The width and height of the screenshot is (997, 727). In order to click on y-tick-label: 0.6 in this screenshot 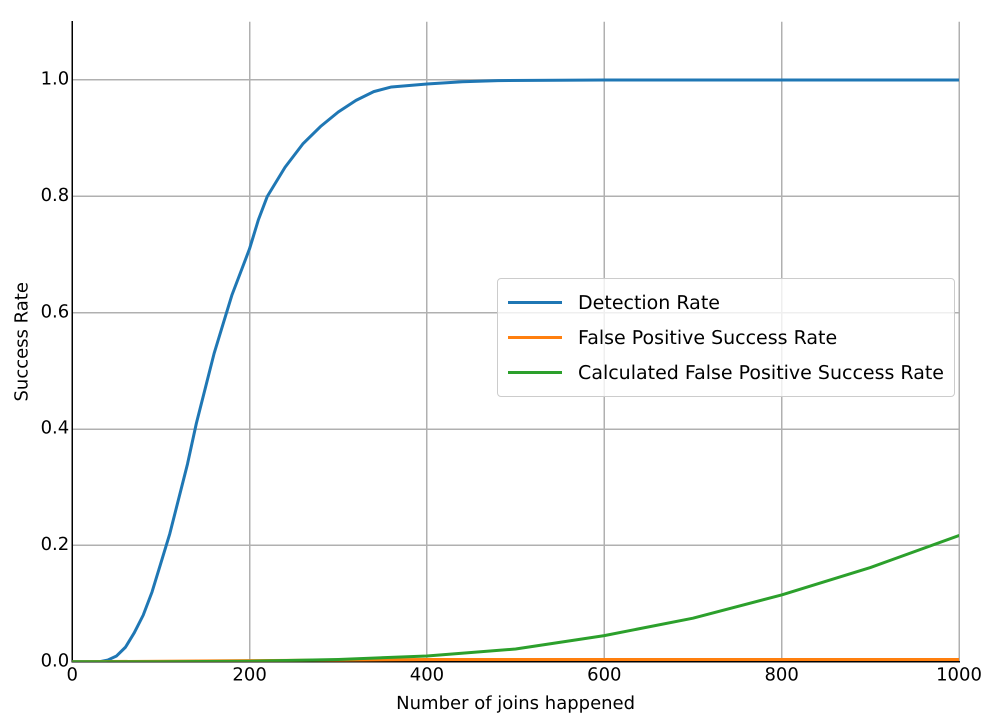, I will do `click(55, 311)`.